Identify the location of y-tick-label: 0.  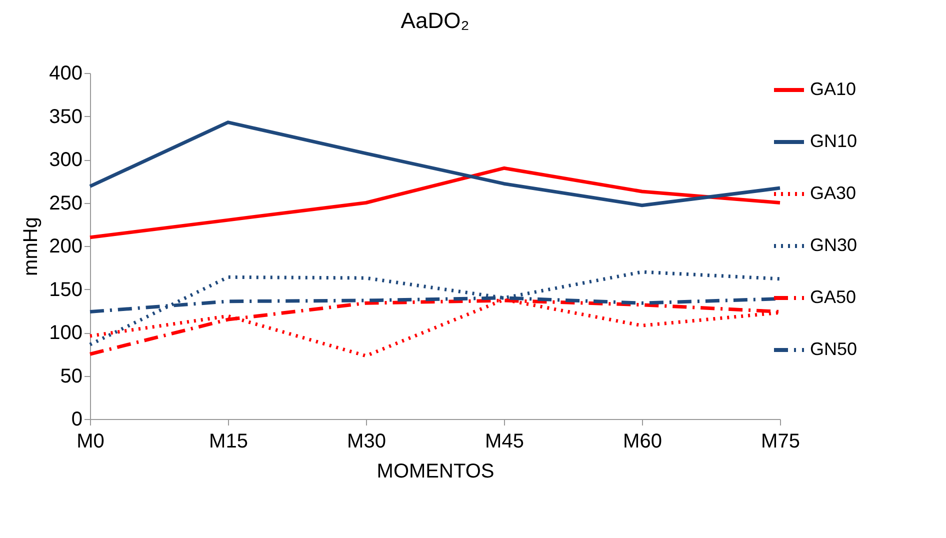
(76, 419).